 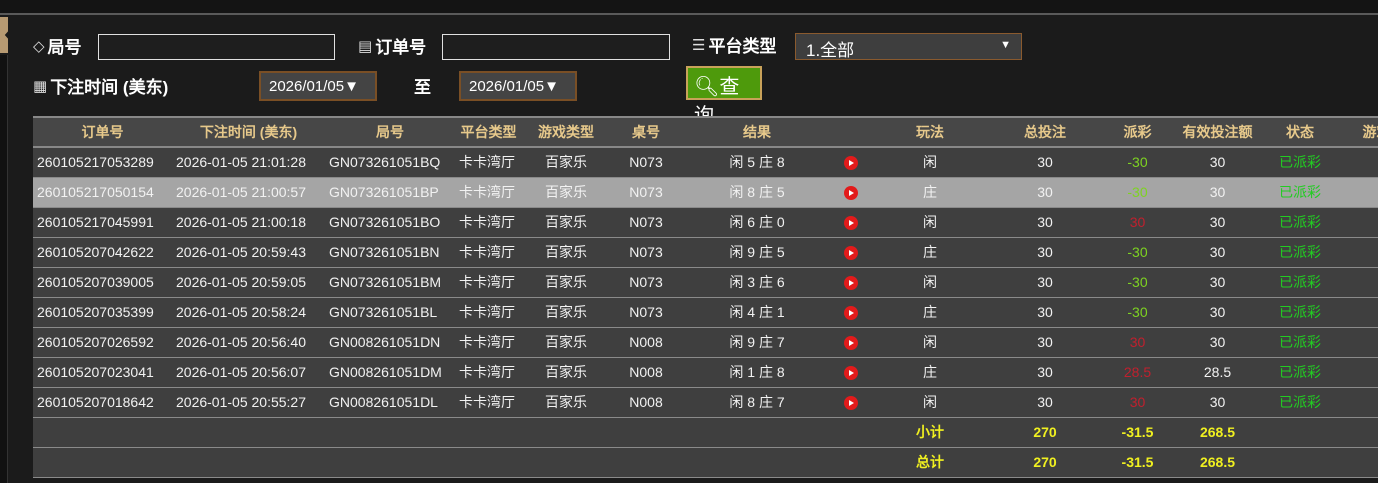 I want to click on cell-result: 闲 8 庄 5, so click(x=757, y=192).